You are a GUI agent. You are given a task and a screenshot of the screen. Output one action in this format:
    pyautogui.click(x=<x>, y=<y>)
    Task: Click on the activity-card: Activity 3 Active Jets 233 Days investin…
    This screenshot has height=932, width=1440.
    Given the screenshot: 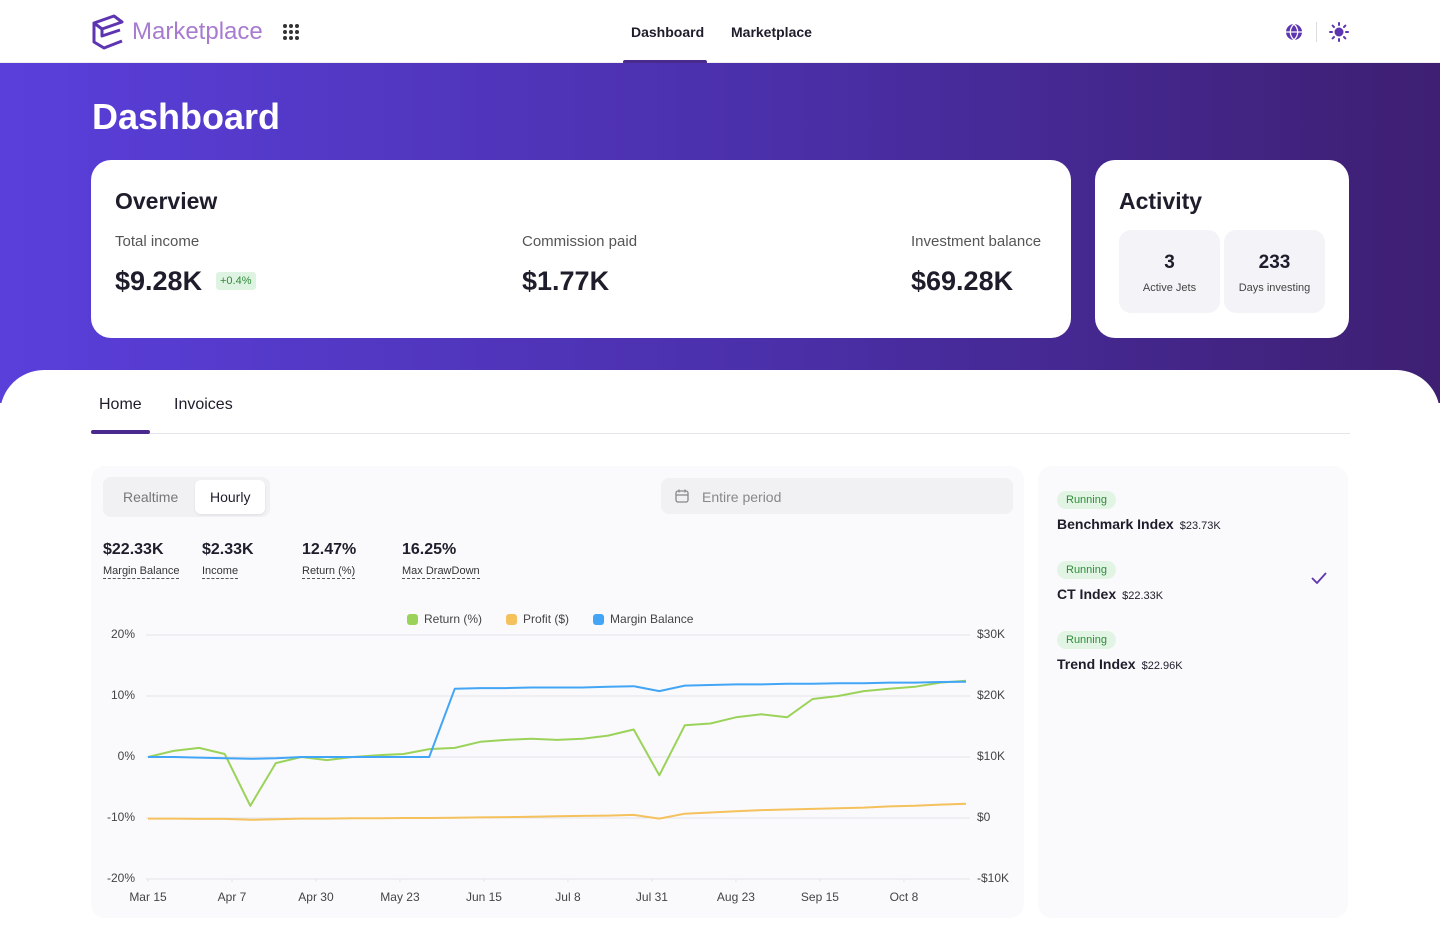 What is the action you would take?
    pyautogui.click(x=1222, y=249)
    